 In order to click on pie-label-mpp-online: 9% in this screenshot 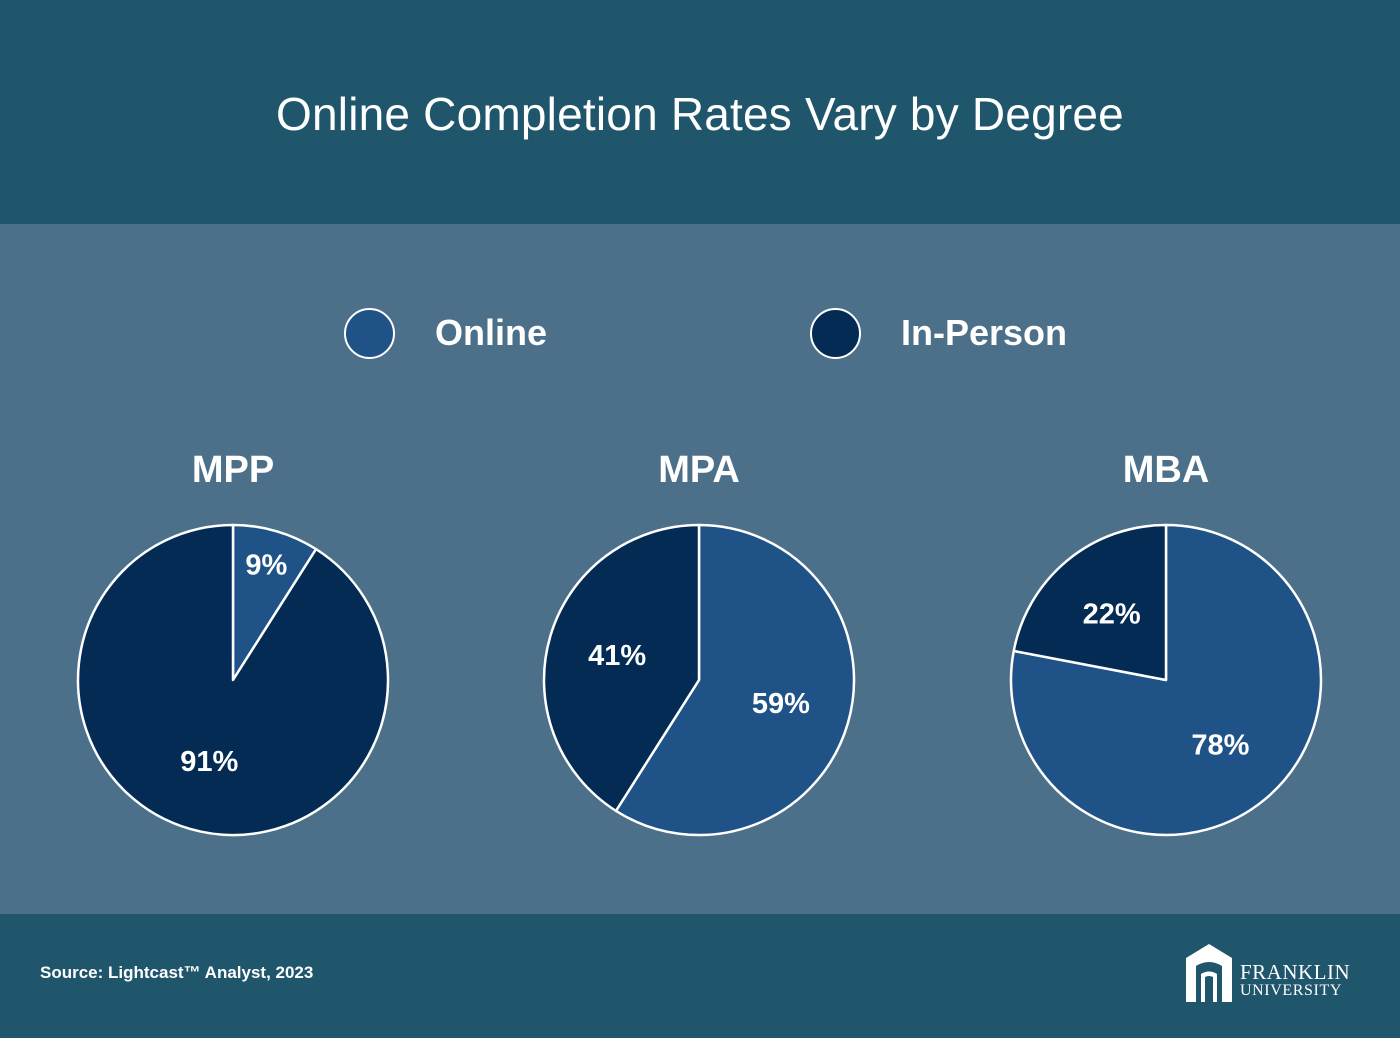, I will do `click(266, 565)`.